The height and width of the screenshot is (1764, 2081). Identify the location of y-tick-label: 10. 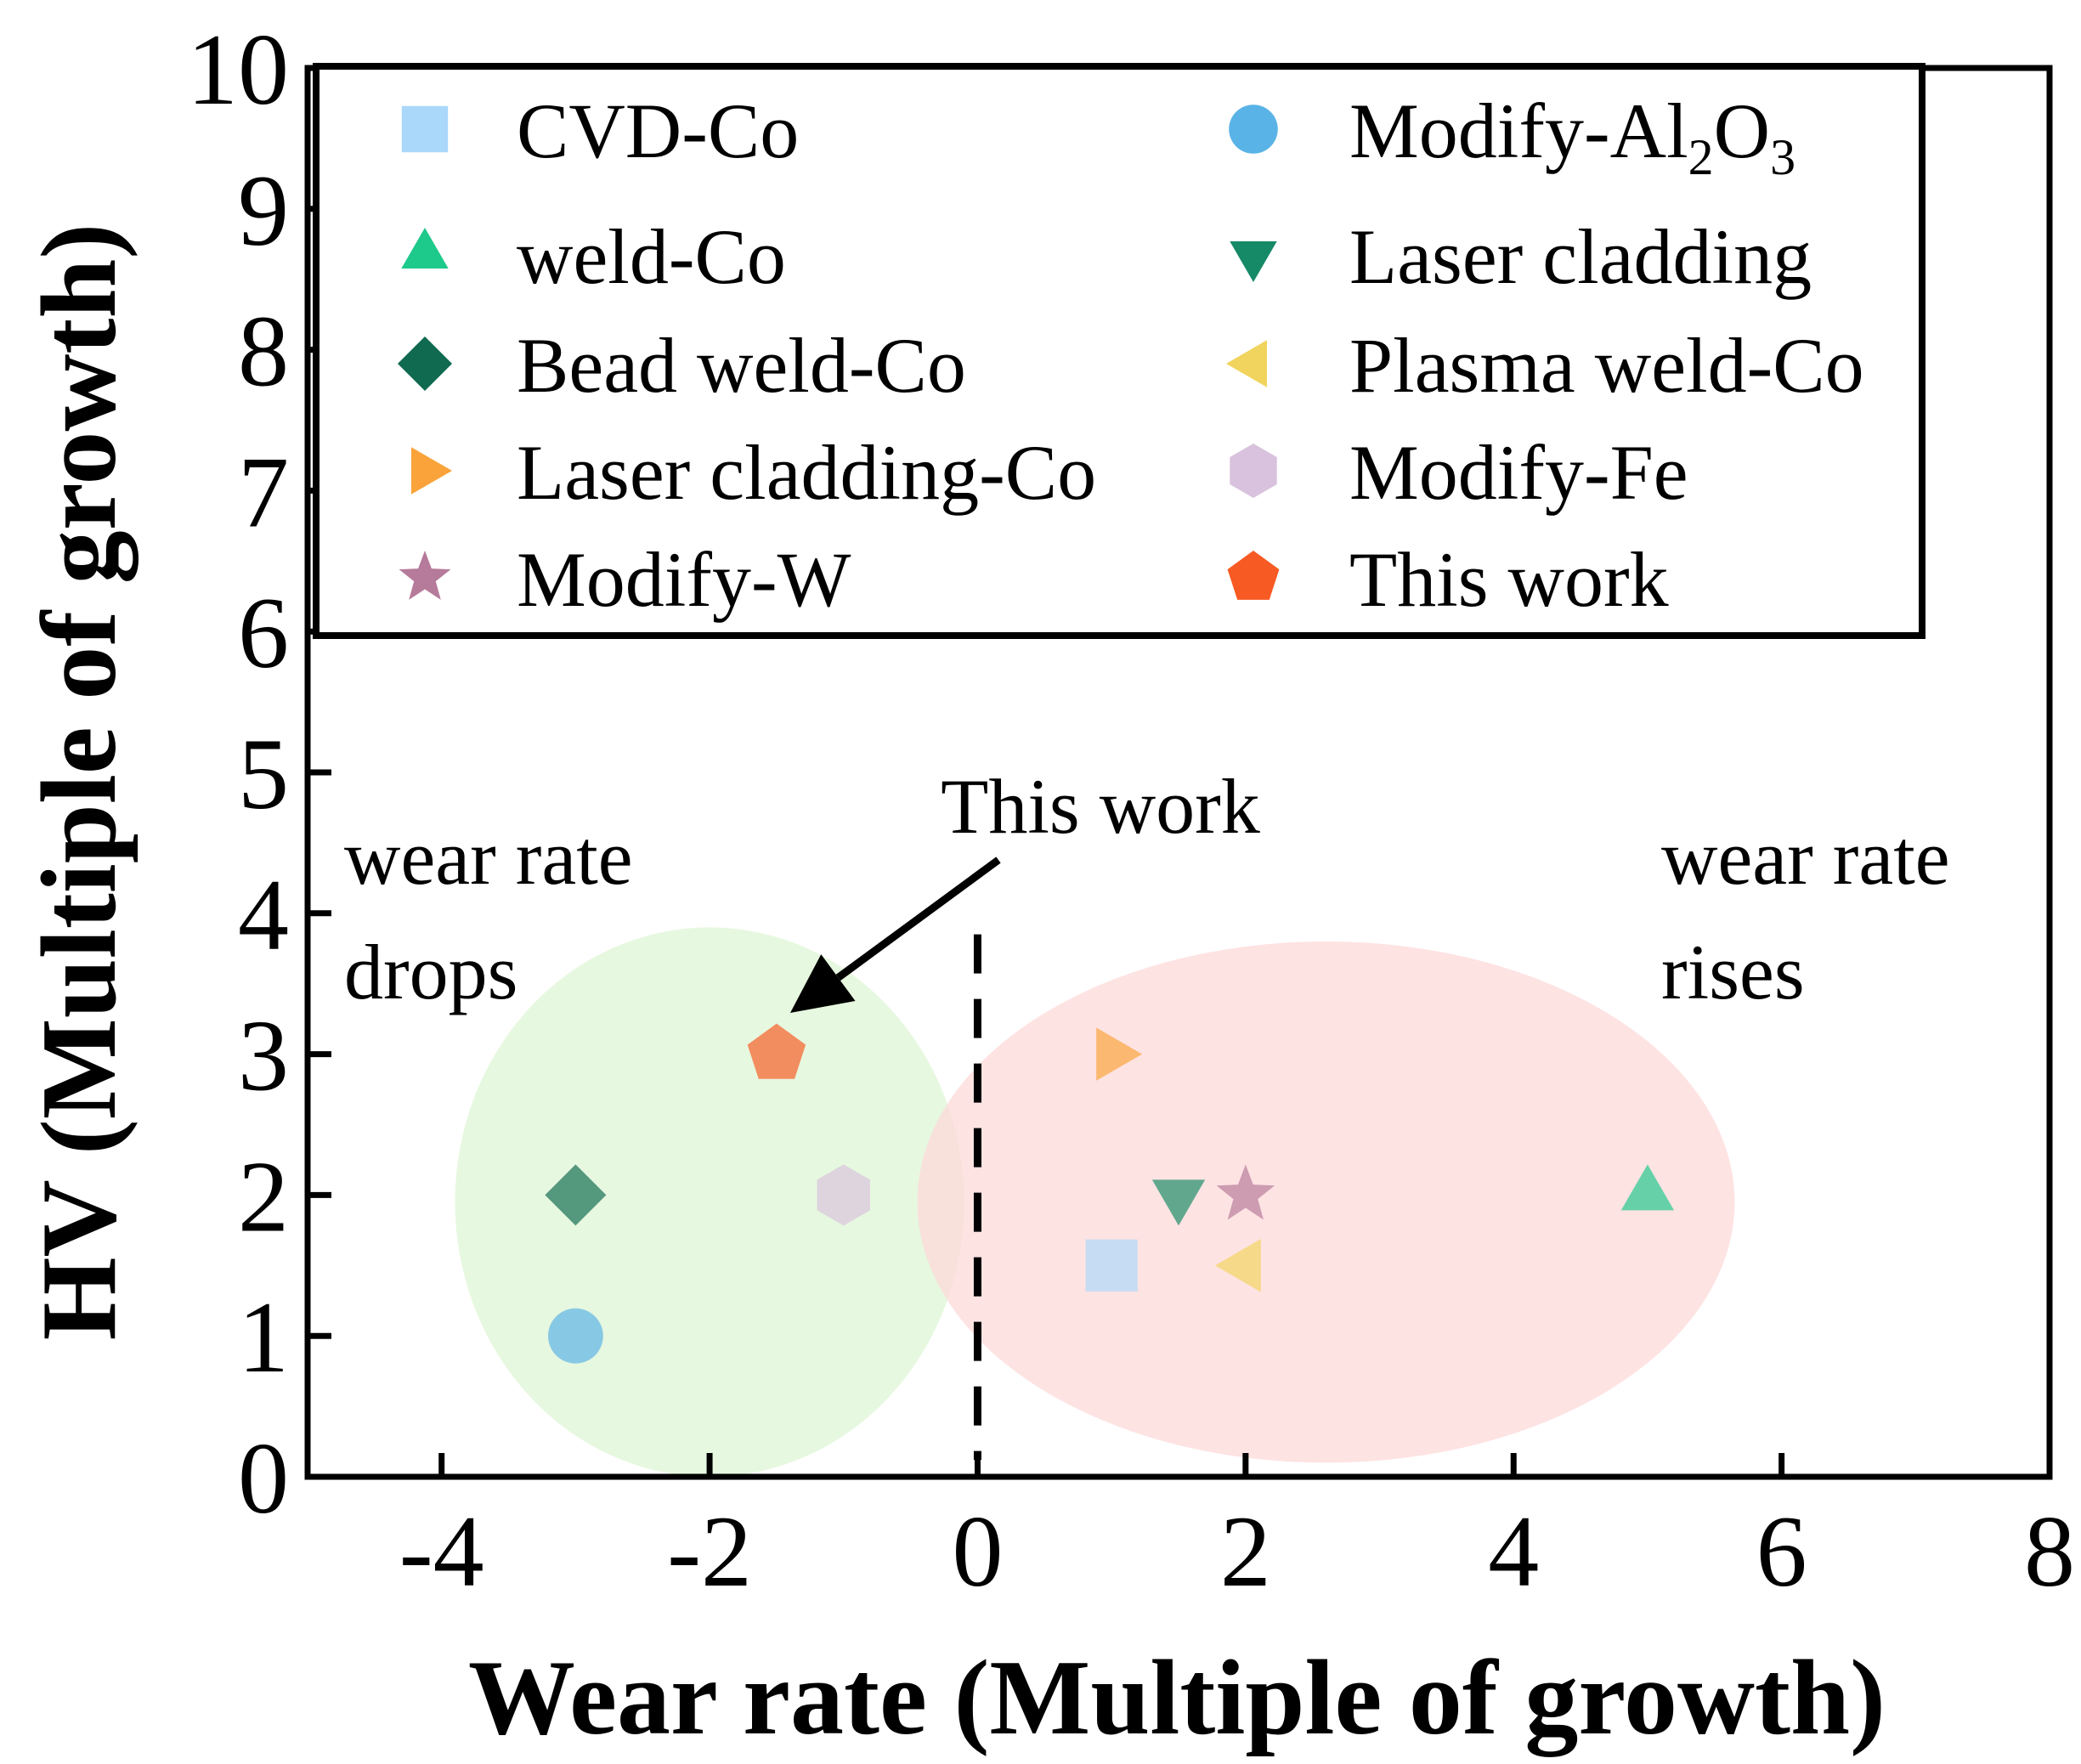
(238, 69).